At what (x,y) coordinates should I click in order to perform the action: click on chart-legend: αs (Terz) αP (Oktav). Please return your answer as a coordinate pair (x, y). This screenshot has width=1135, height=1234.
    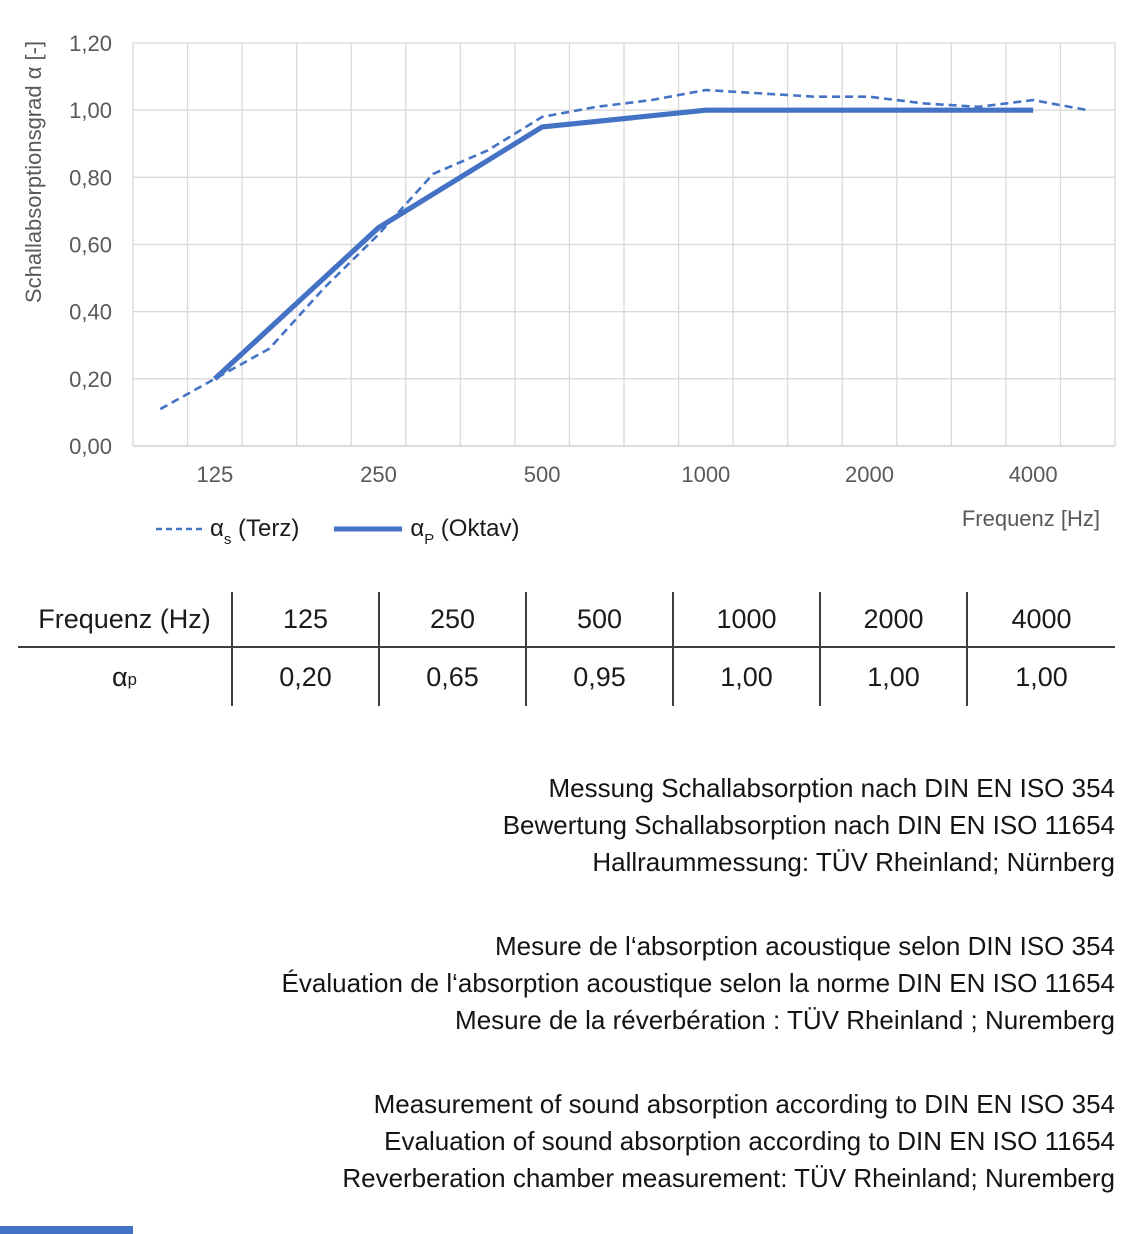
    Looking at the image, I should click on (337, 531).